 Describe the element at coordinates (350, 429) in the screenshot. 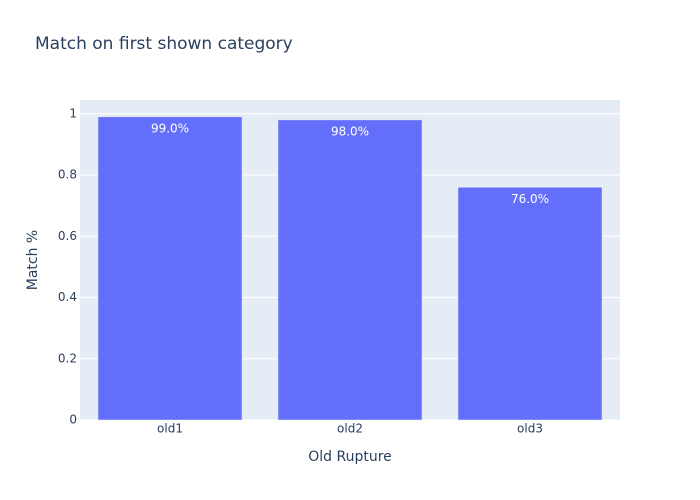

I see `x-tick-label: old2` at that location.